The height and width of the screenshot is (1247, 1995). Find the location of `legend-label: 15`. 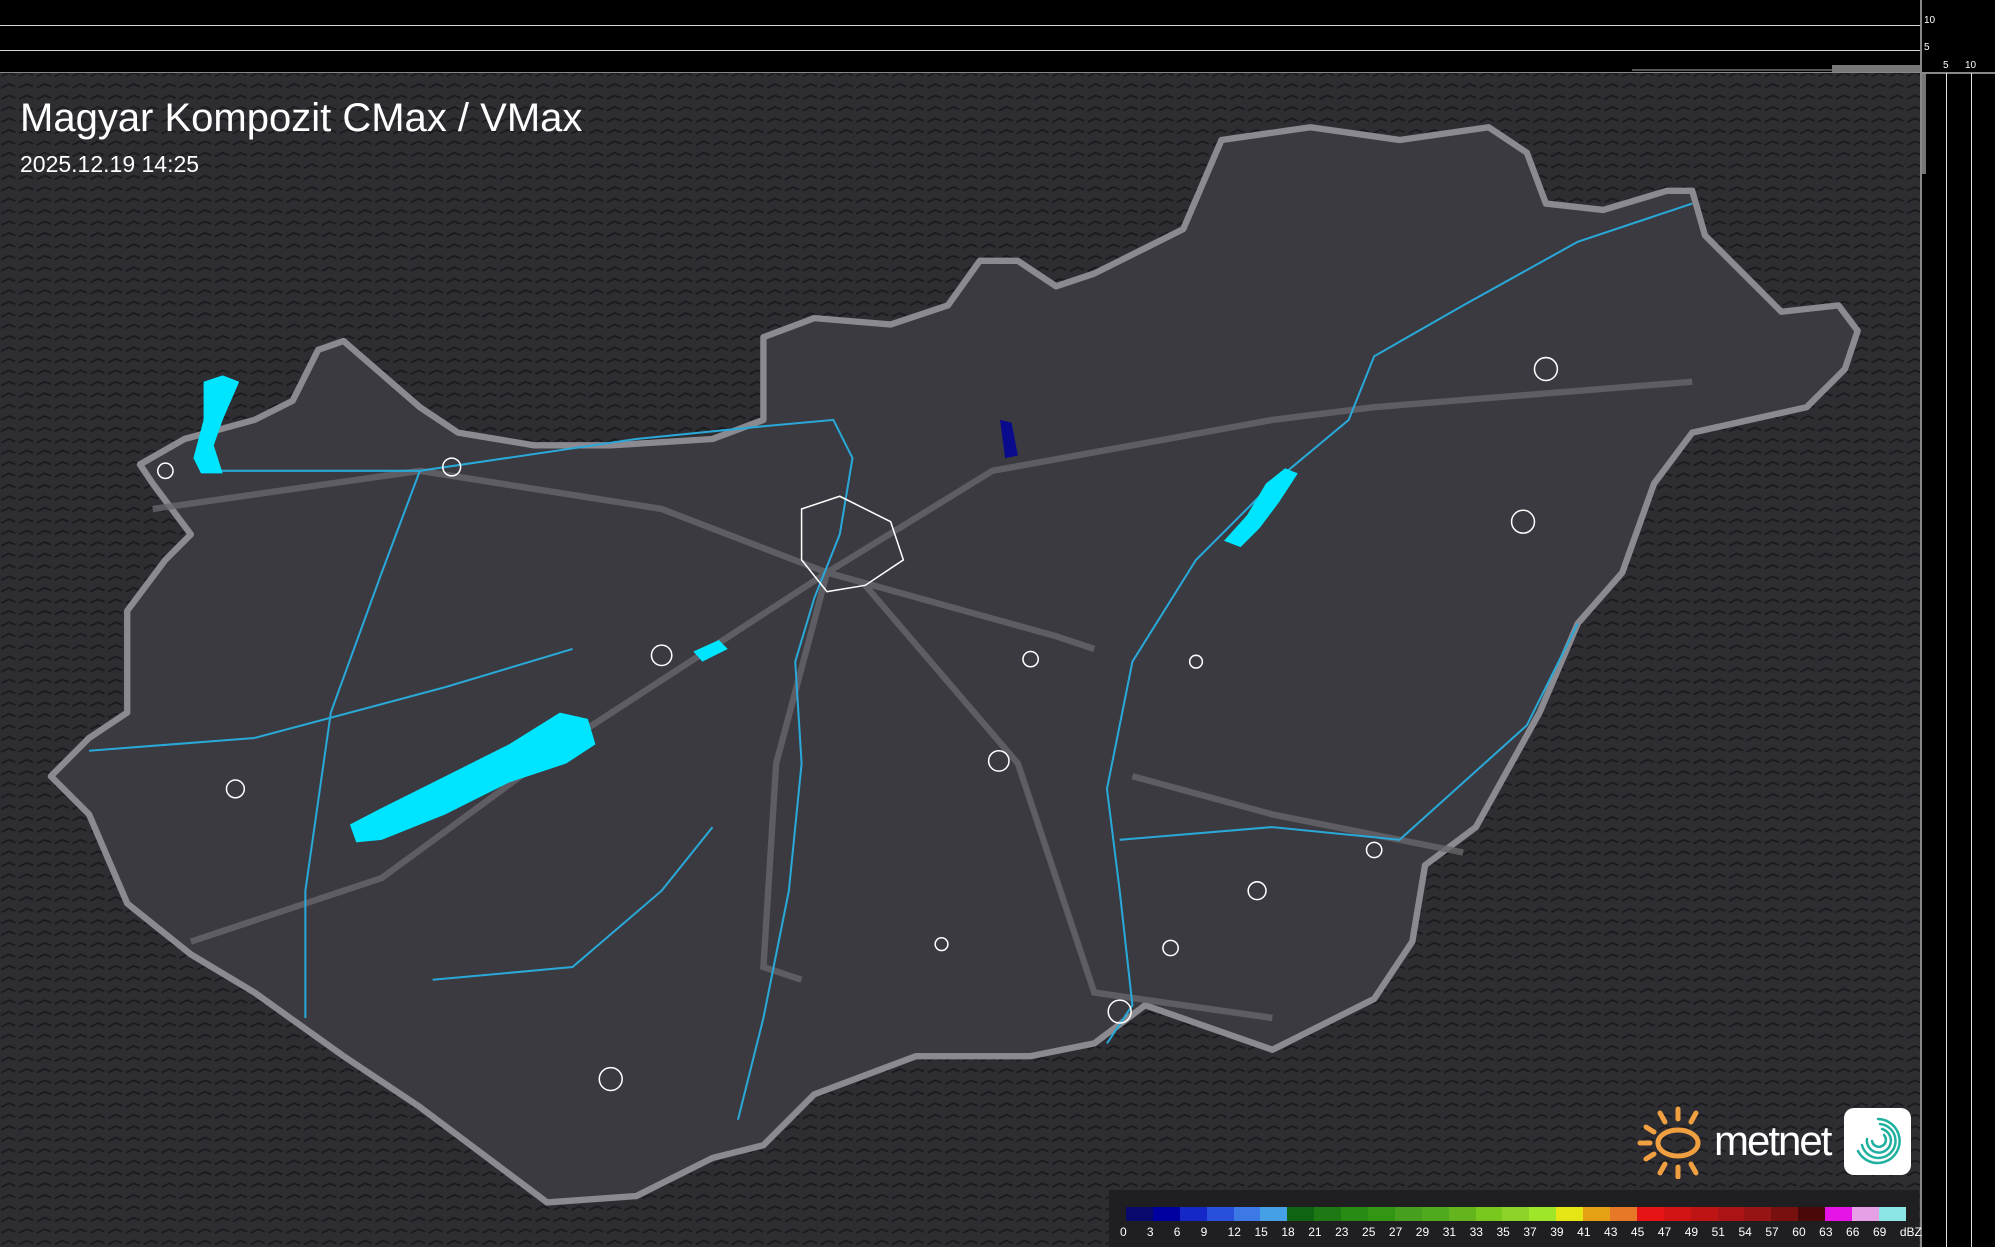

legend-label: 15 is located at coordinates (1261, 1232).